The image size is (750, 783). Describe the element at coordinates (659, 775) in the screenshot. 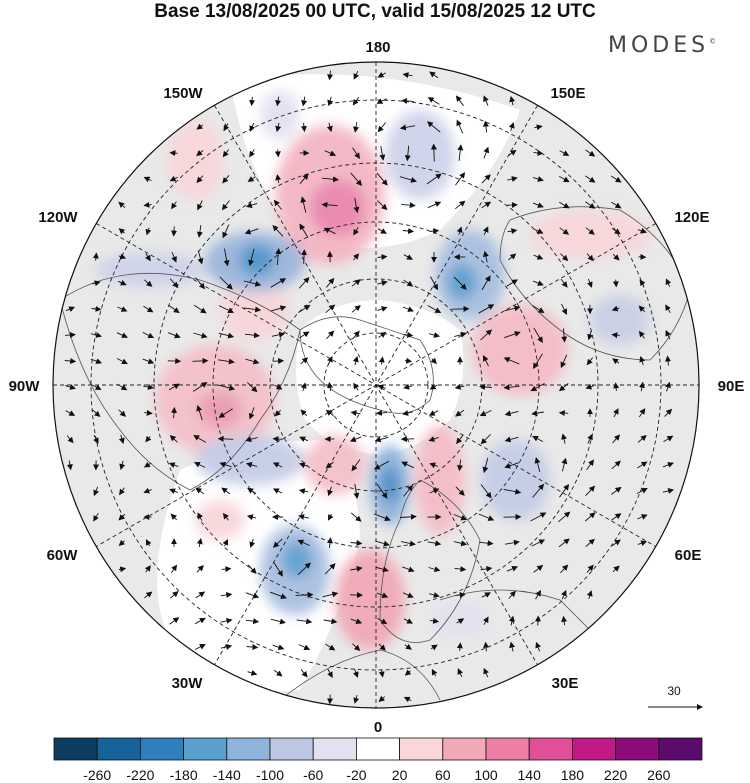

I see `colorbar-tick-label: 260` at that location.